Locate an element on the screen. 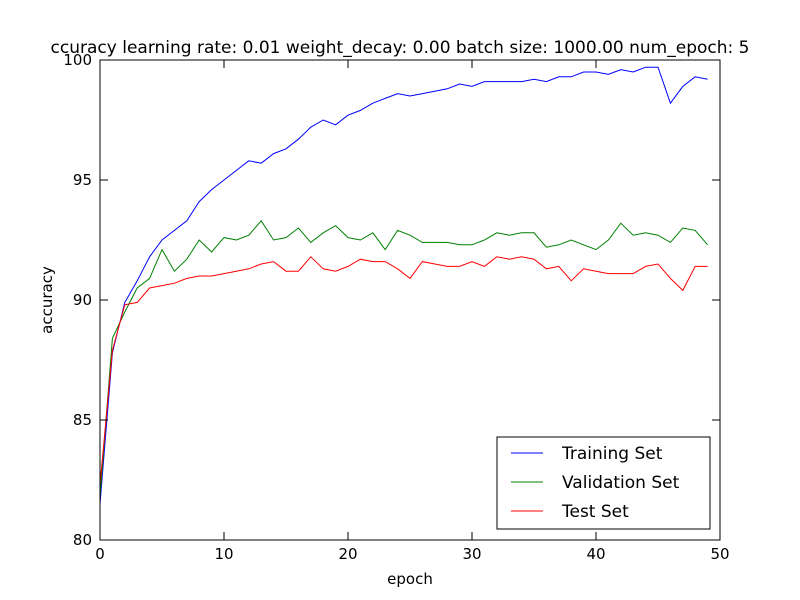 This screenshot has height=600, width=800. x-tick-label: 20 is located at coordinates (347, 554).